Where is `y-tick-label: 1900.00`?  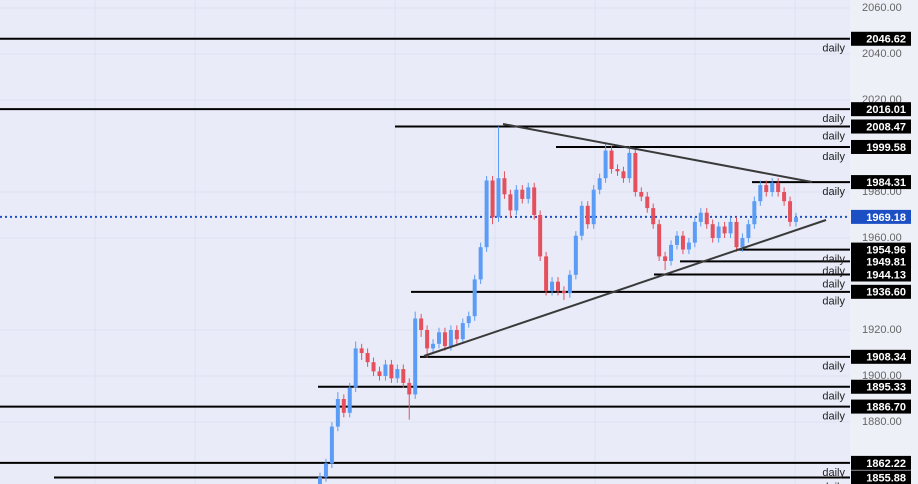
y-tick-label: 1900.00 is located at coordinates (882, 376).